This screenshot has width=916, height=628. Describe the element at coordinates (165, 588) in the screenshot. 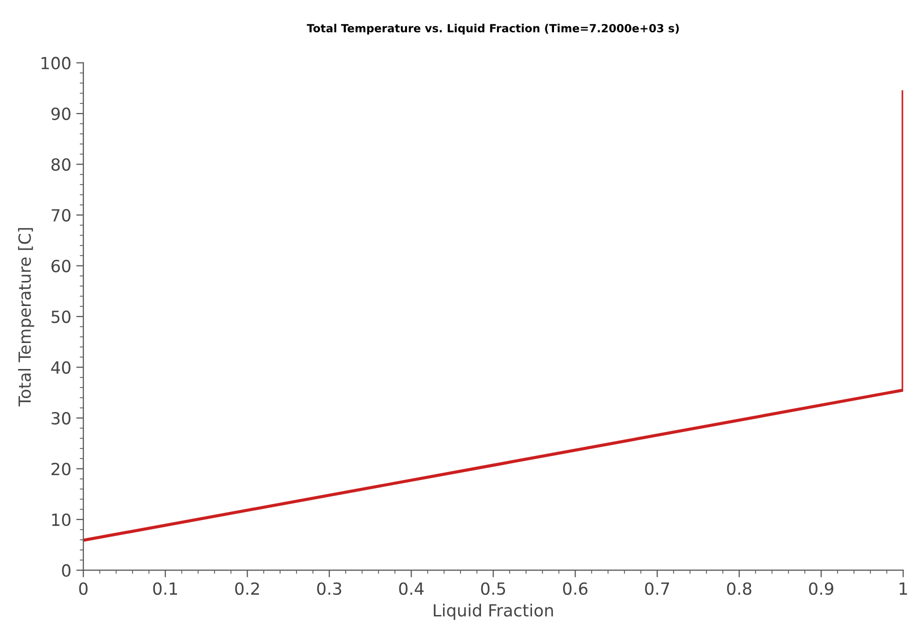

I see `x-tick-label: 0.1` at that location.